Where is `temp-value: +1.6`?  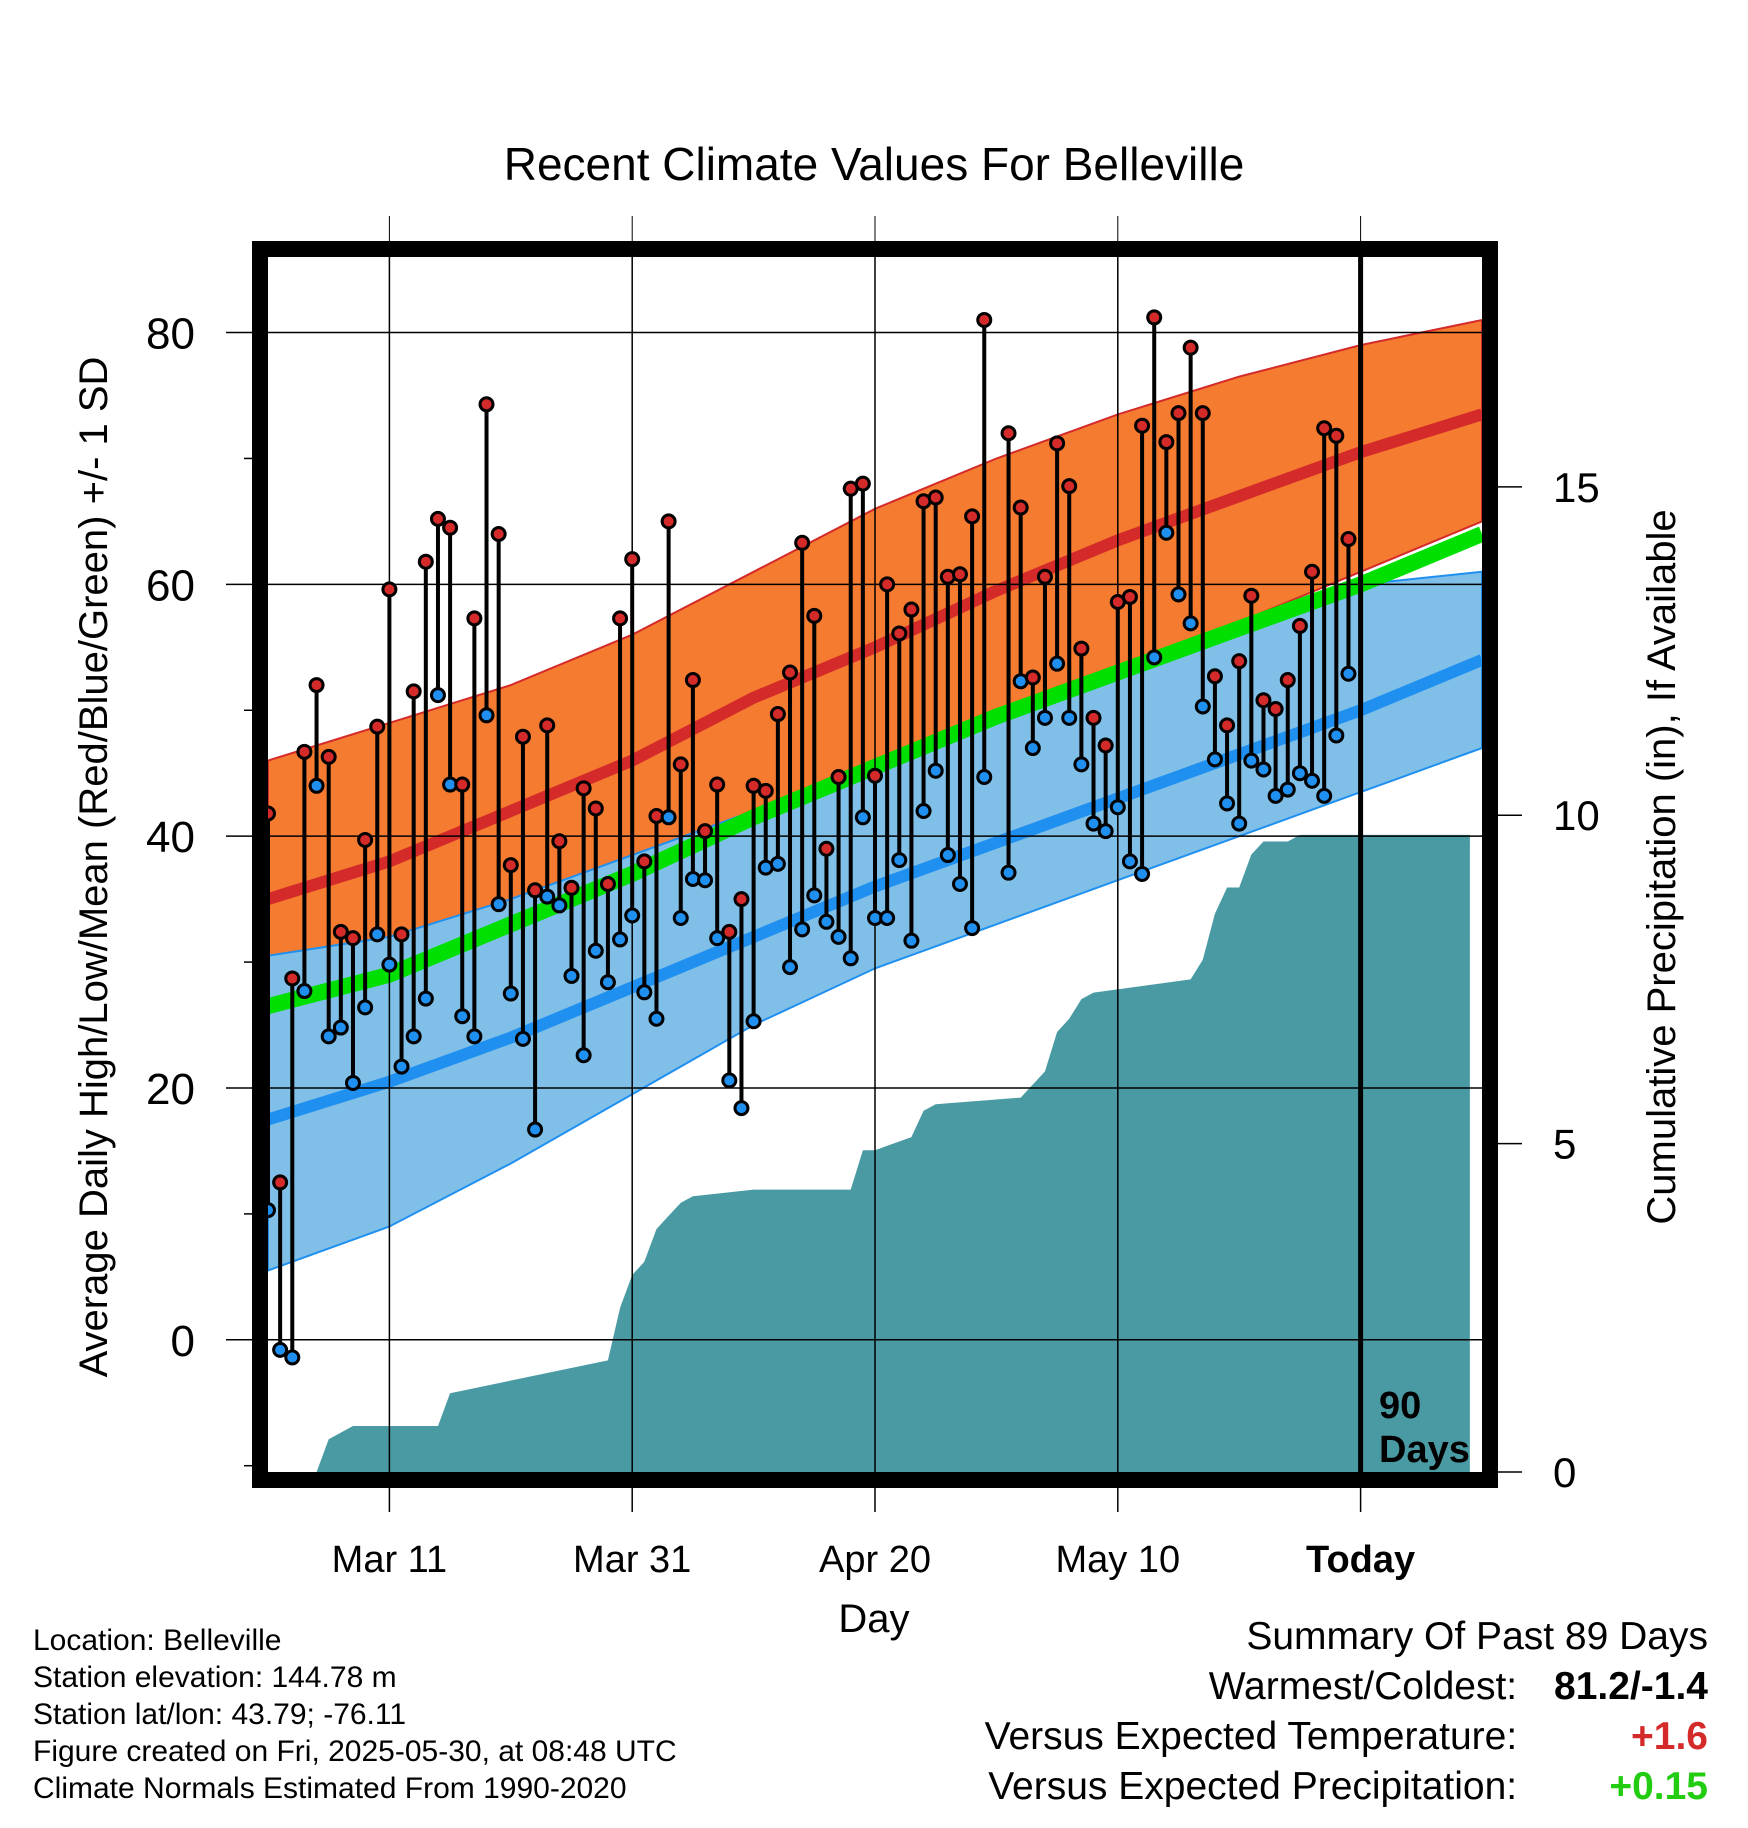 temp-value: +1.6 is located at coordinates (1669, 1736).